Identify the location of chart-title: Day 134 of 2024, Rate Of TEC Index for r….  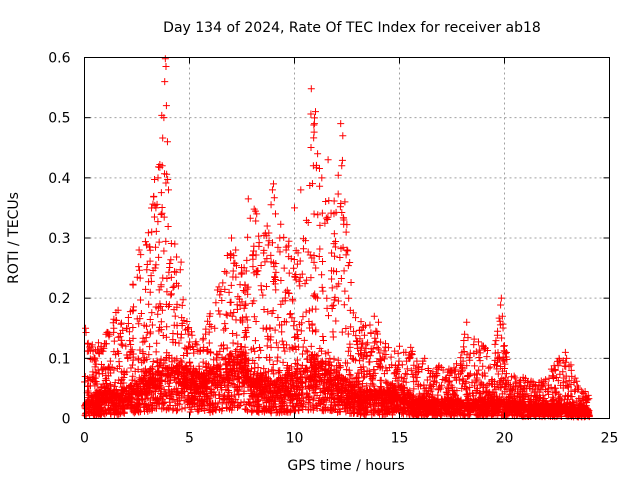
(352, 28).